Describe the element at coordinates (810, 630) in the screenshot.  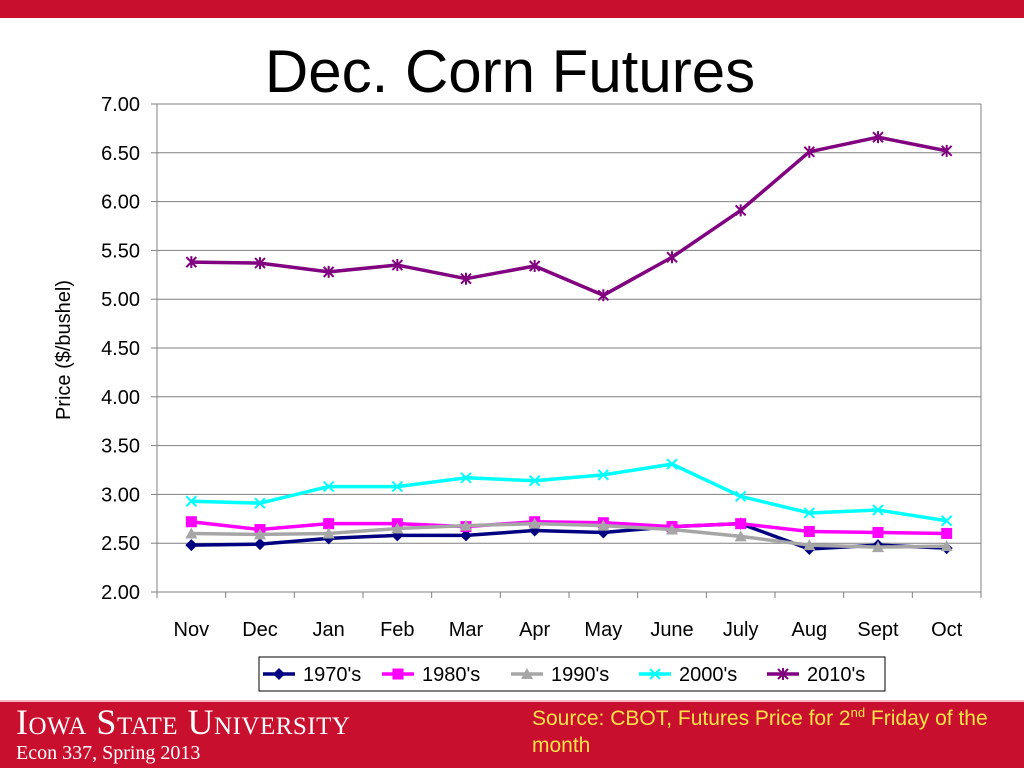
I see `x-tick-label: Aug` at that location.